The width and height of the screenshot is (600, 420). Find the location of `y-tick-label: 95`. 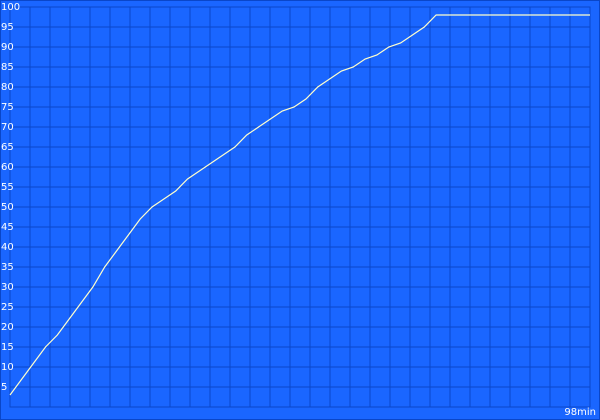

y-tick-label: 95 is located at coordinates (7, 27).